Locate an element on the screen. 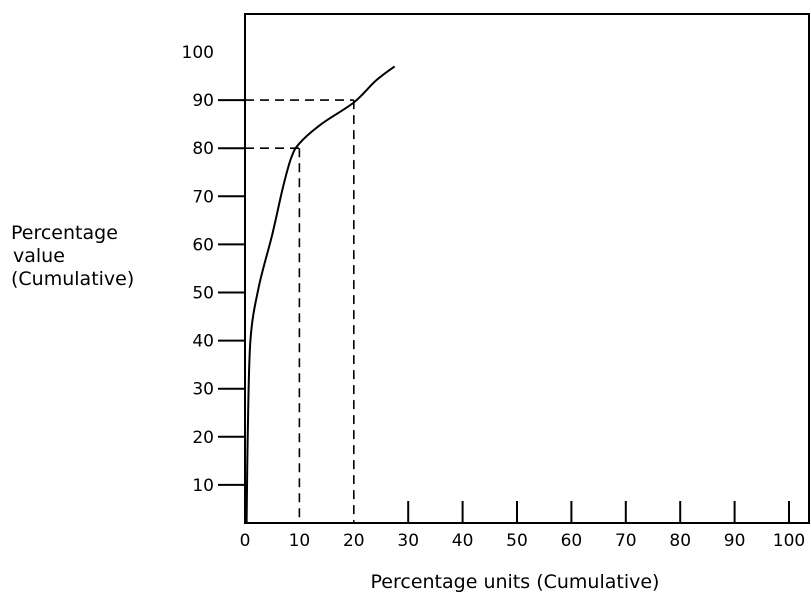 This screenshot has width=811, height=597. y-tick-label-20: 20 is located at coordinates (203, 438).